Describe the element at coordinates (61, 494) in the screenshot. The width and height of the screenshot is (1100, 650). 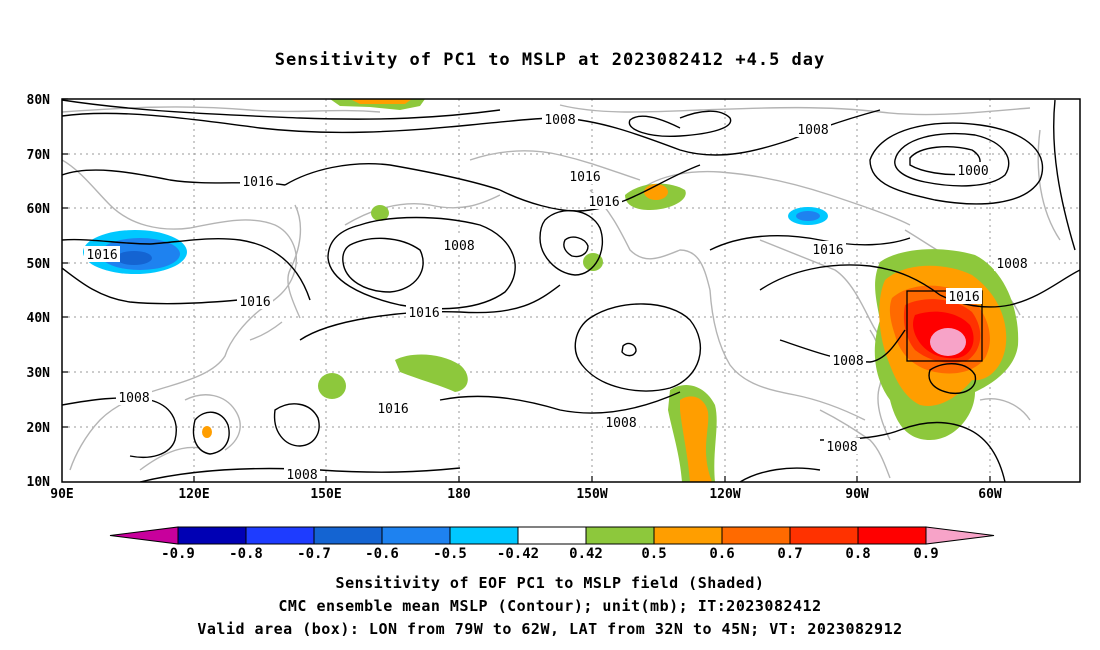
I see `lon-label: 90E` at that location.